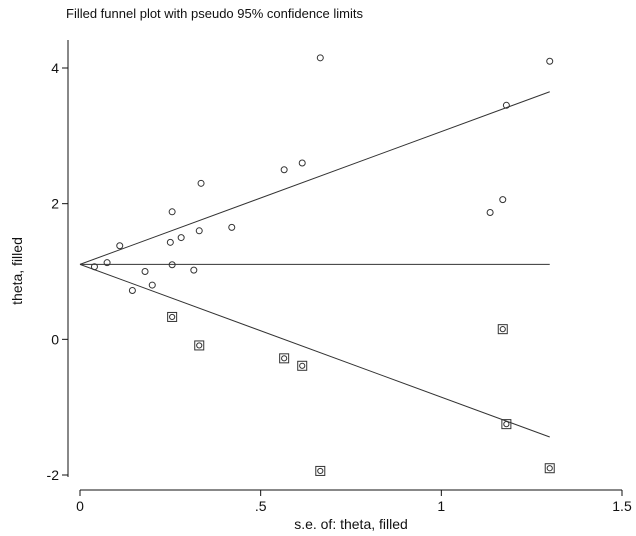 Image resolution: width=636 pixels, height=536 pixels. What do you see at coordinates (261, 506) in the screenshot?
I see `x-tick-label: .5` at bounding box center [261, 506].